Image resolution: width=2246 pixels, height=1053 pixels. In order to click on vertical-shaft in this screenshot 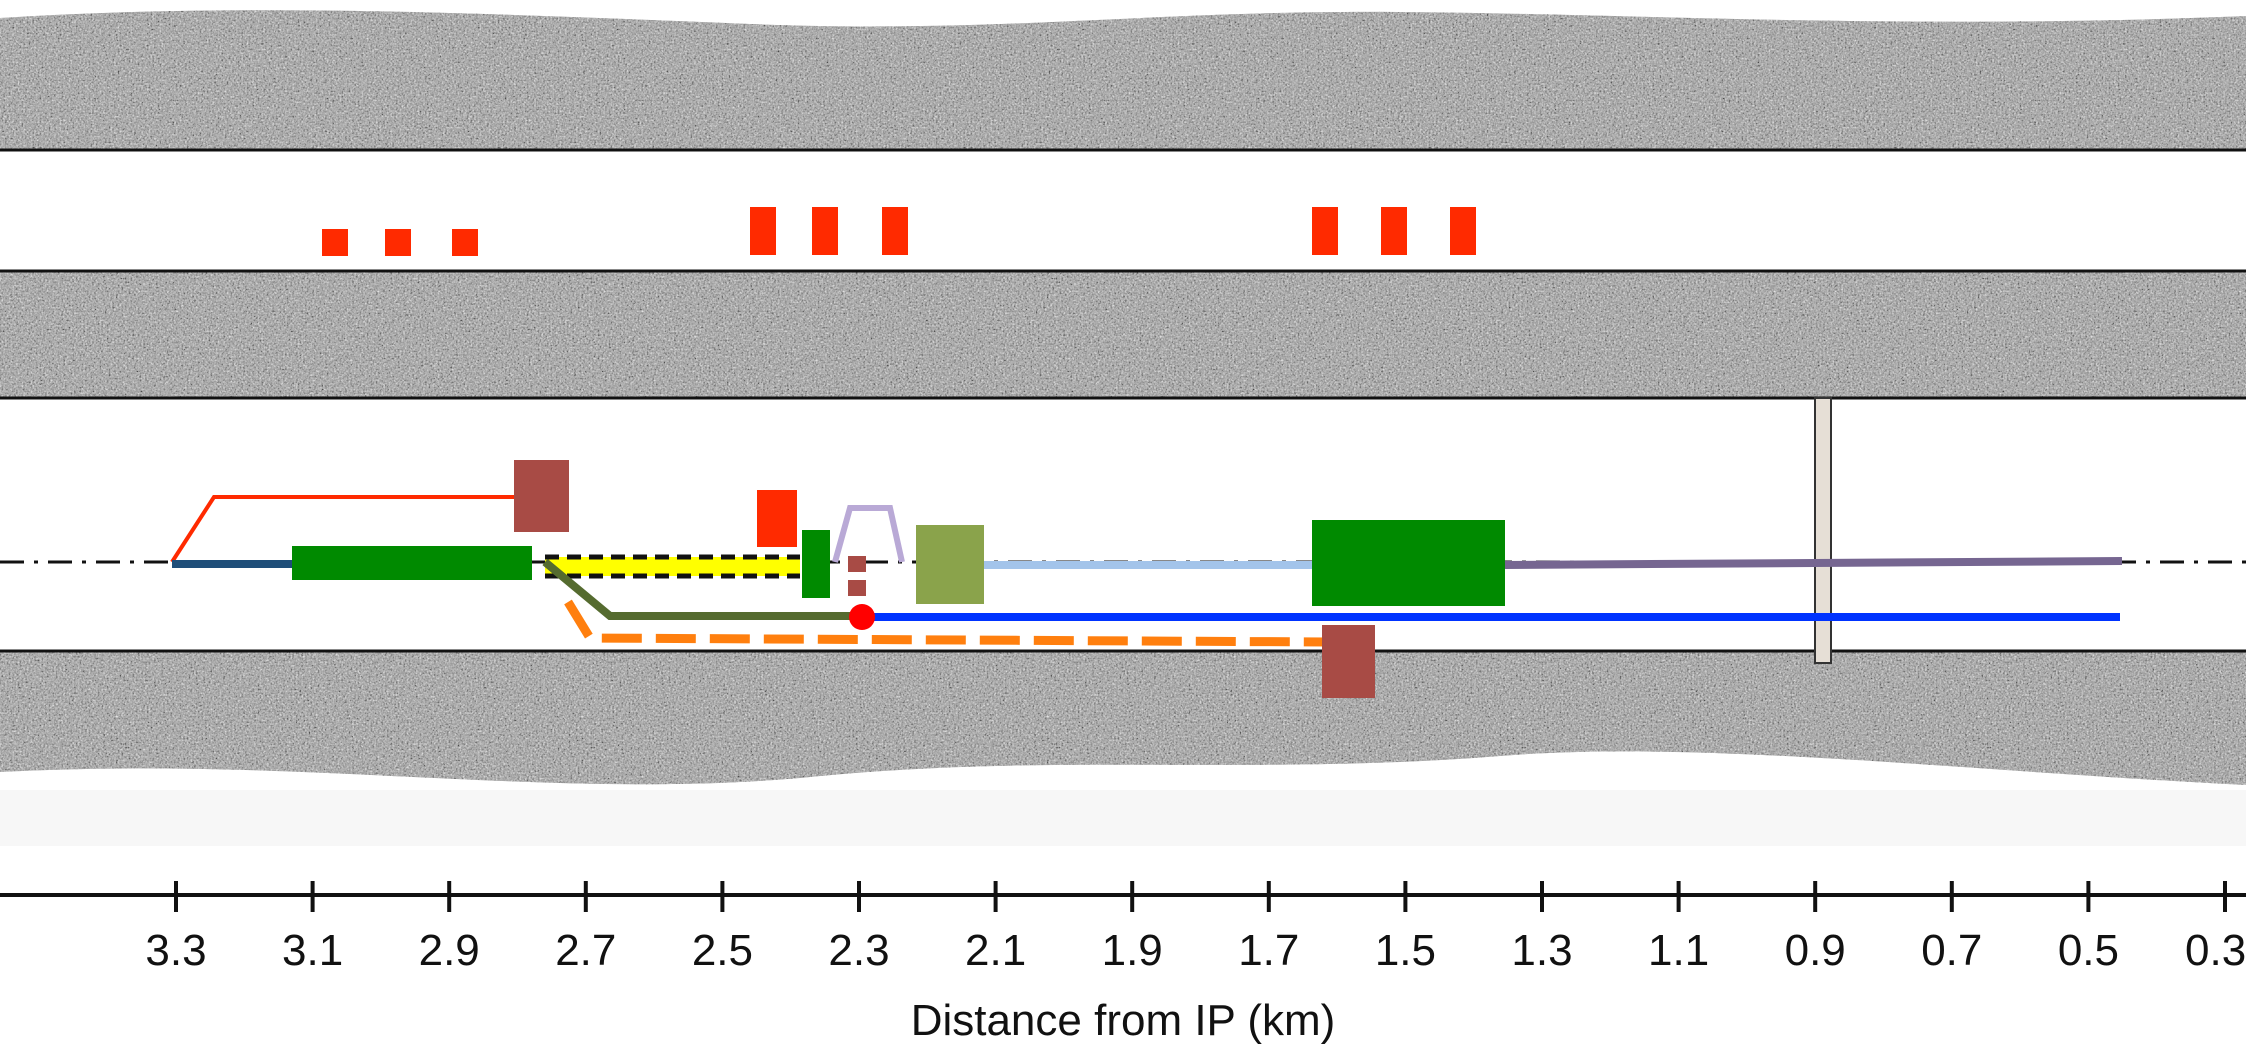, I will do `click(1823, 530)`.